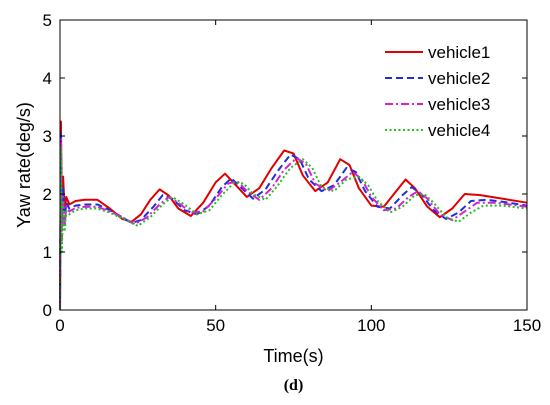 This screenshot has width=550, height=405. Describe the element at coordinates (47, 310) in the screenshot. I see `y-tick-label: 0` at that location.